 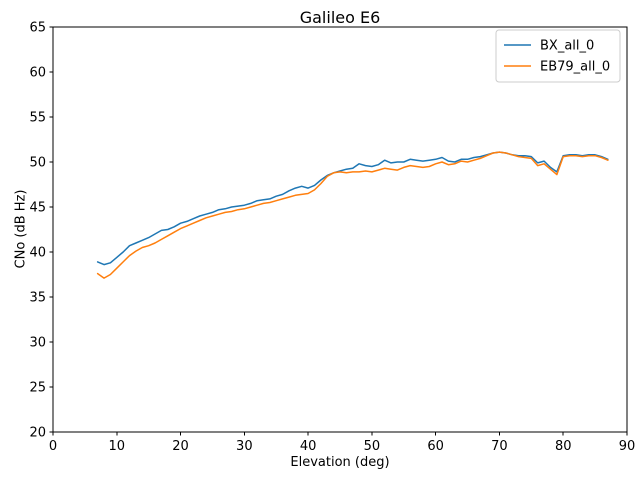 I want to click on x-tick-label: 10, so click(x=117, y=446).